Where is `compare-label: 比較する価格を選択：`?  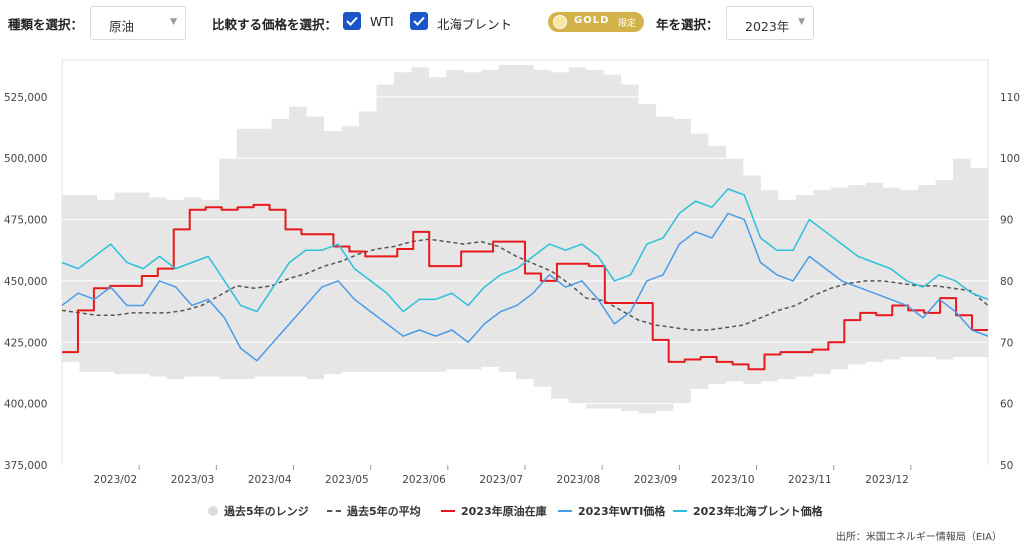 compare-label: 比較する価格を選択： is located at coordinates (275, 24).